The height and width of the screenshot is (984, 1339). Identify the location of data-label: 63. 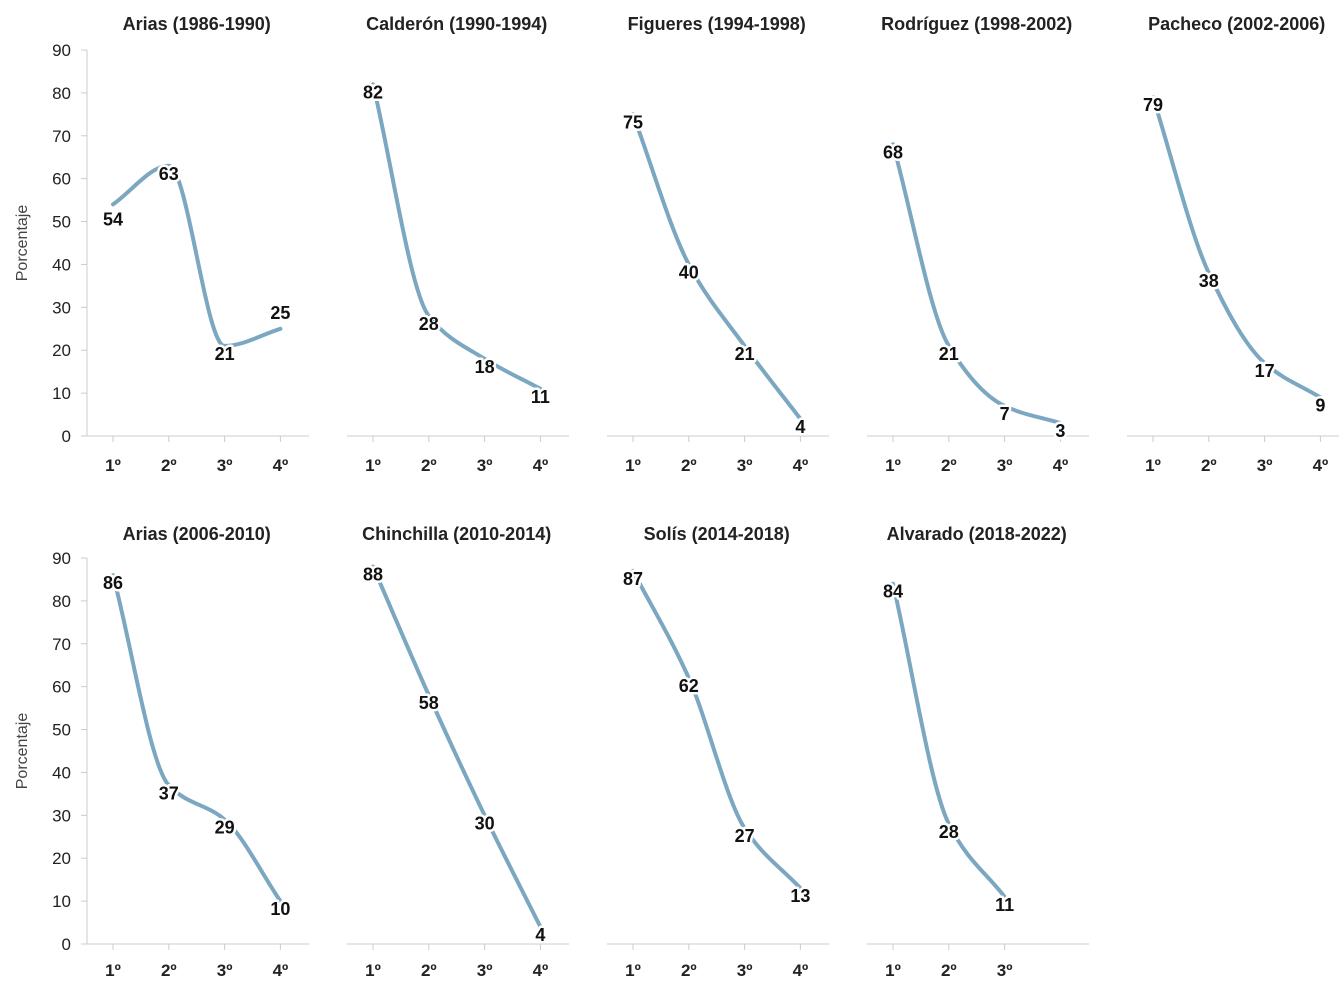
(169, 174).